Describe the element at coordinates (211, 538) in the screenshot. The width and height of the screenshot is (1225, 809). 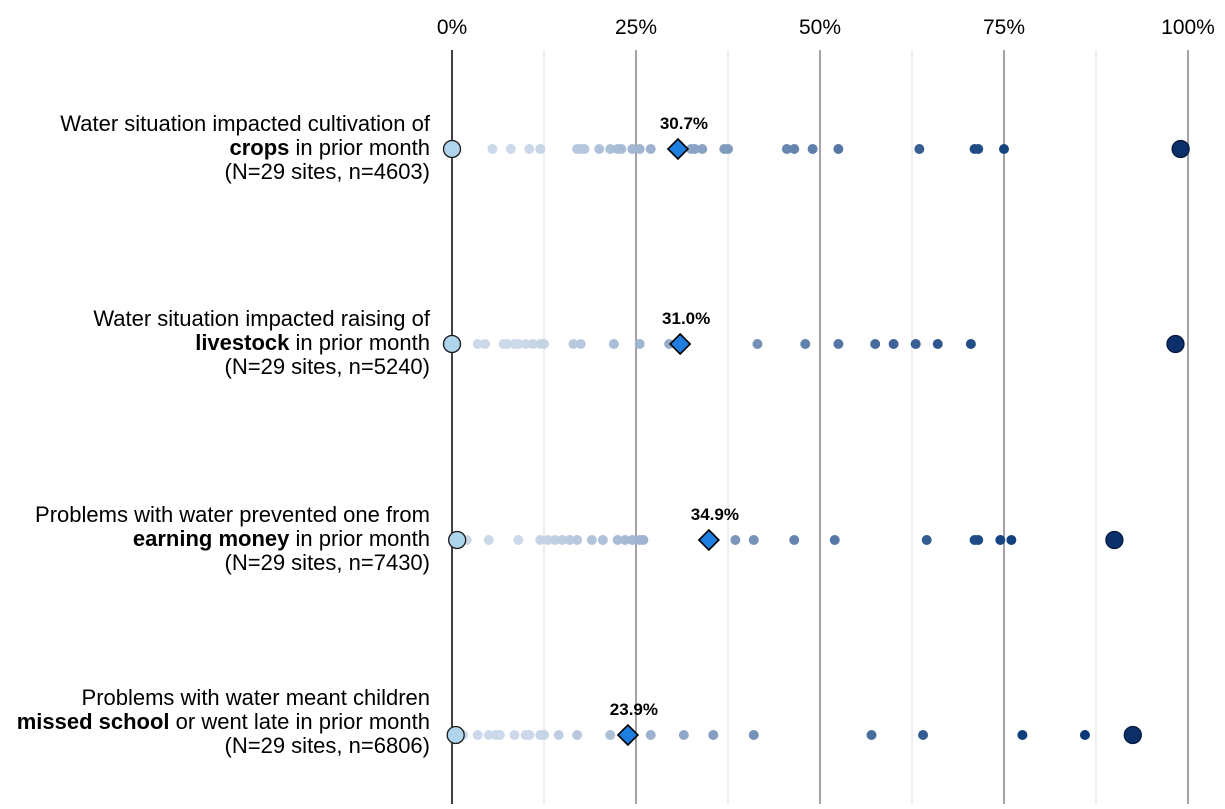
I see `row-label-keyword: earning money` at that location.